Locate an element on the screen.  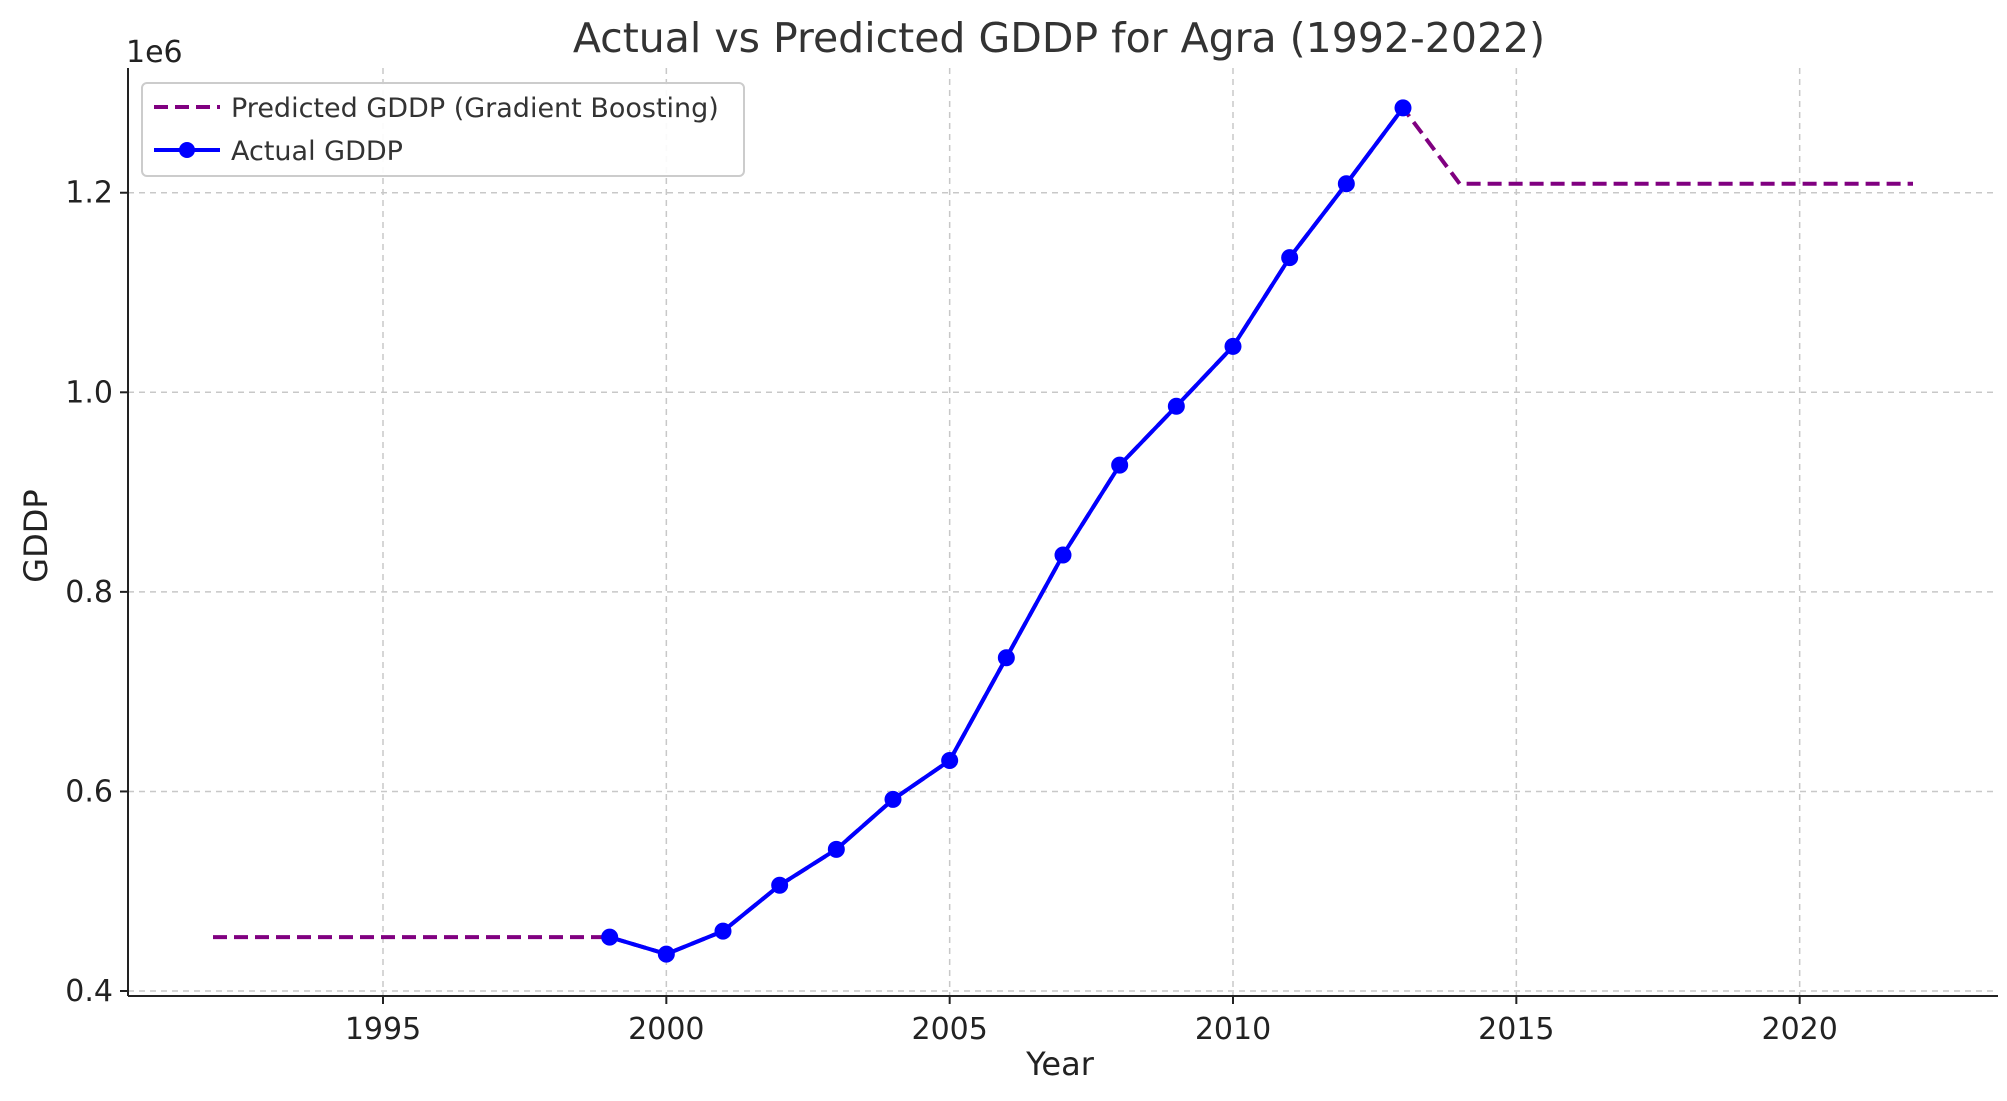
y-axis-ticks: 0.4 0.6 0.8 1.0 1.2 is located at coordinates (96, 592).